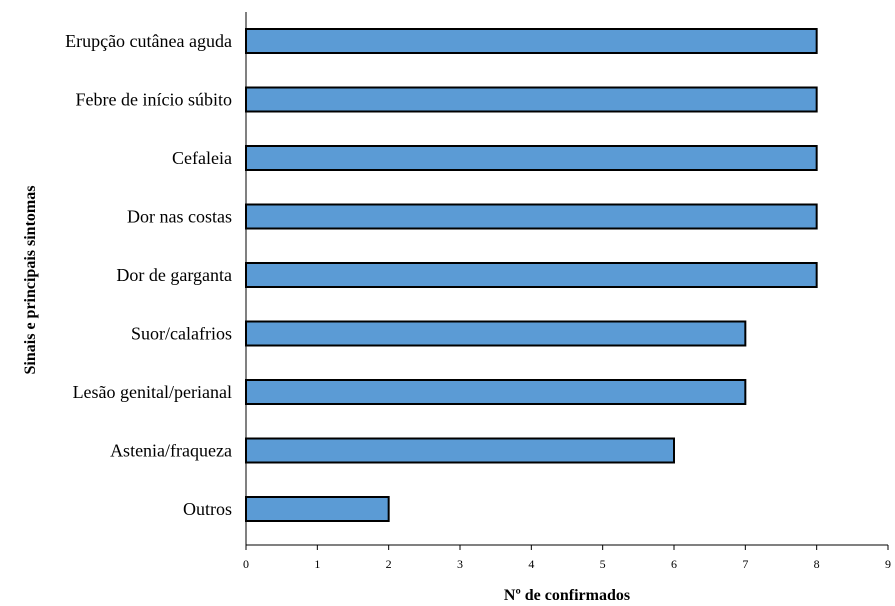 The image size is (895, 606). Describe the element at coordinates (171, 451) in the screenshot. I see `category-label-7: Astenia/fraqueza` at that location.